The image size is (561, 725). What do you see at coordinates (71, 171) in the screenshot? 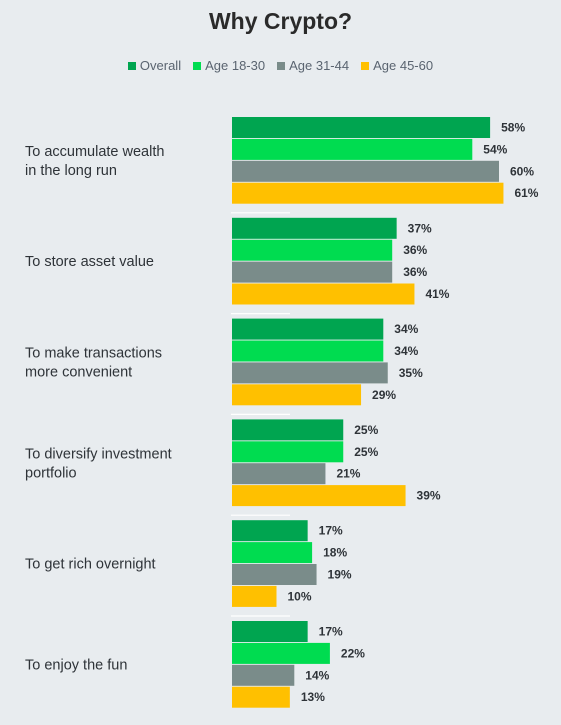
I see `category-label: in the long run` at bounding box center [71, 171].